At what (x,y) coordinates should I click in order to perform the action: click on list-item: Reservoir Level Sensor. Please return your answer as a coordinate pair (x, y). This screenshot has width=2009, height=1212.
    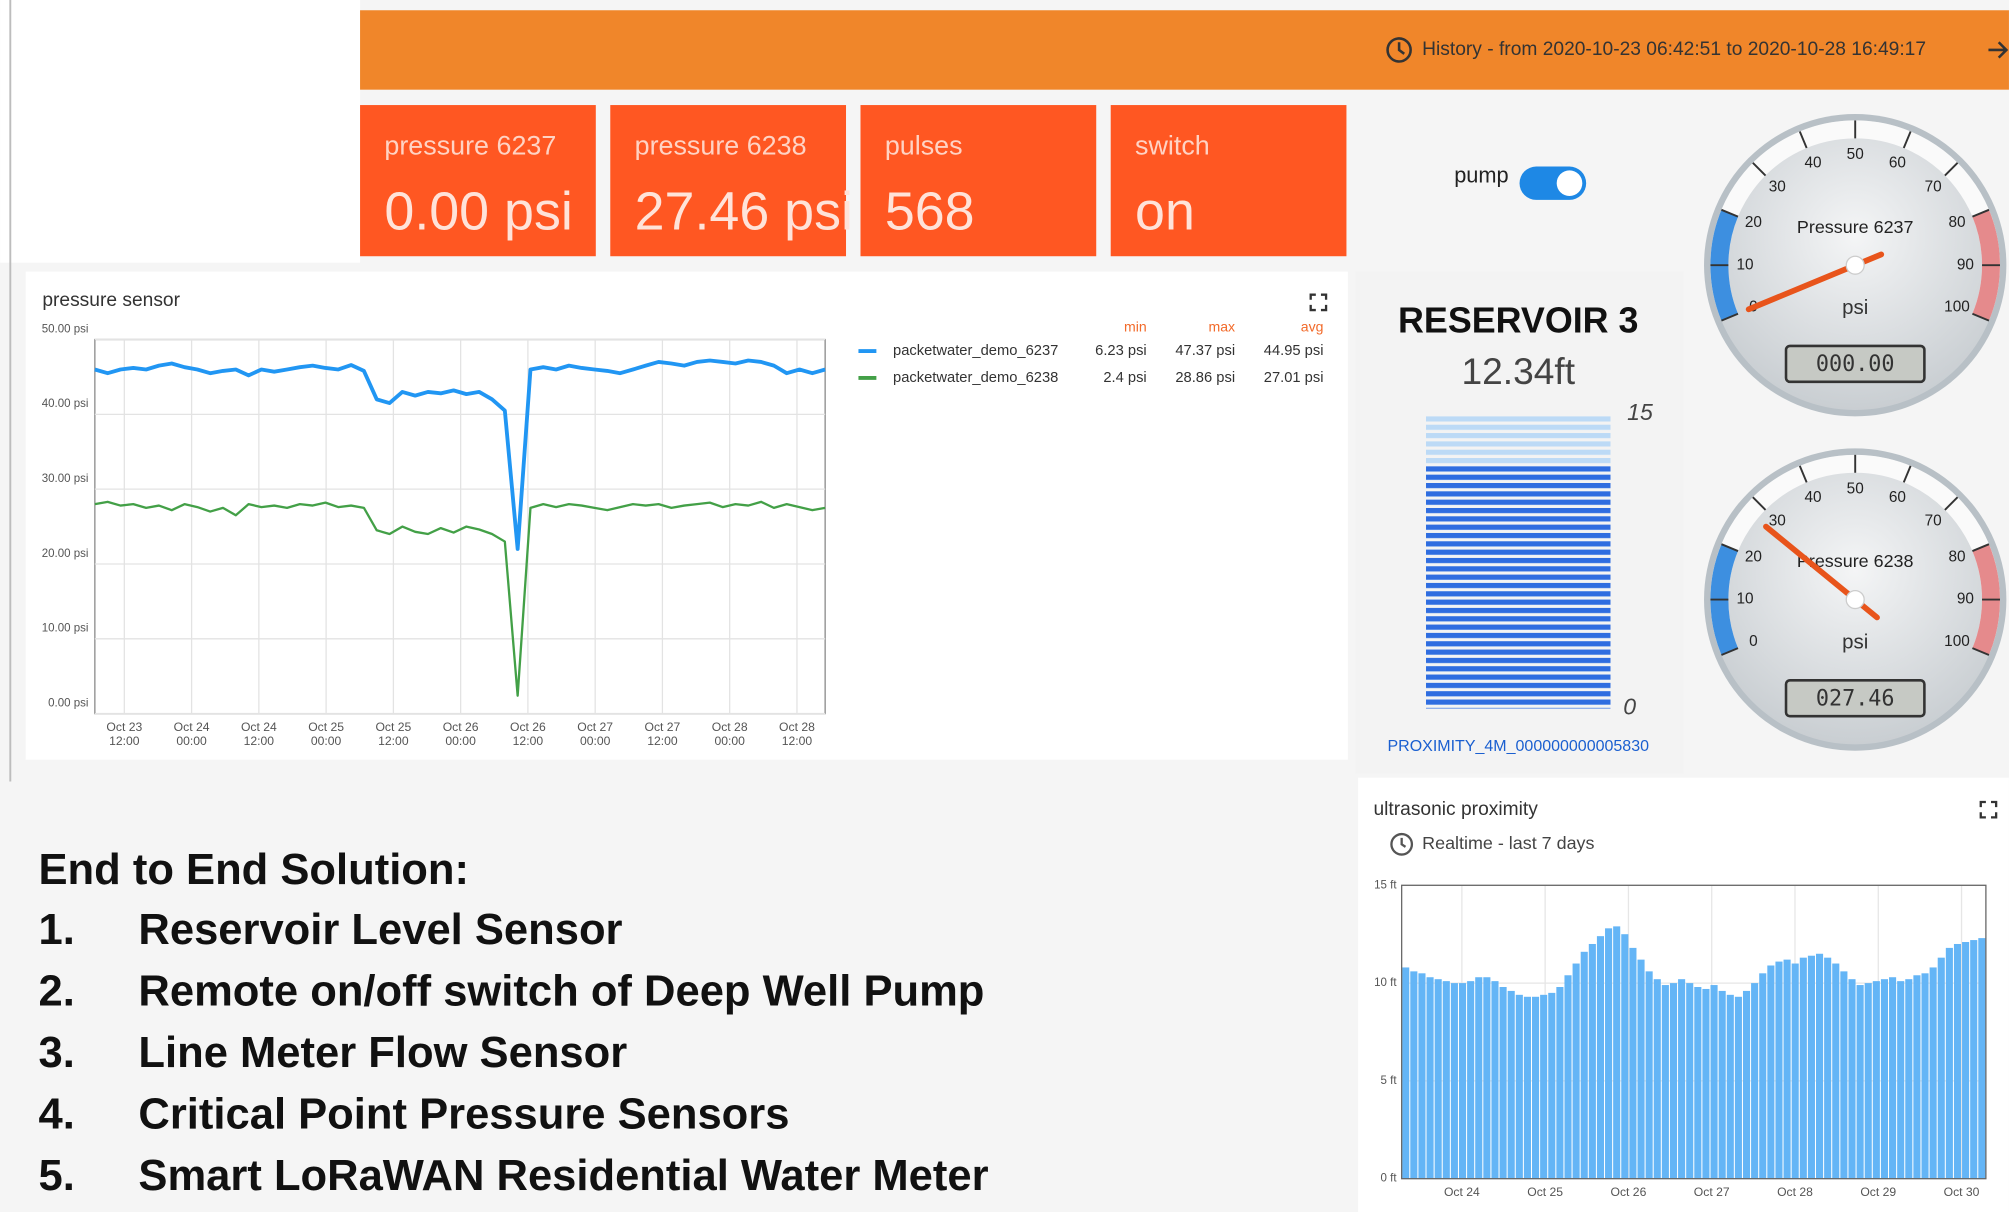
    Looking at the image, I should click on (380, 930).